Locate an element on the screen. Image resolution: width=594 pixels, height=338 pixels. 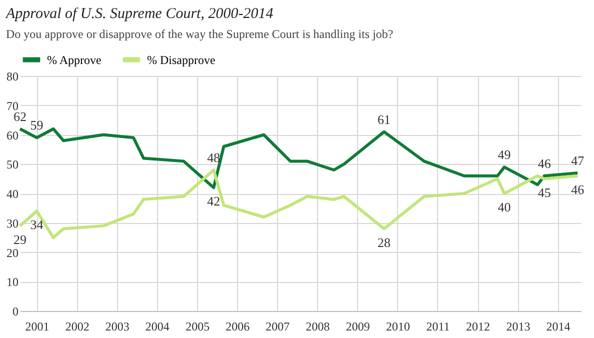
x-tick-label: 2014 is located at coordinates (558, 327).